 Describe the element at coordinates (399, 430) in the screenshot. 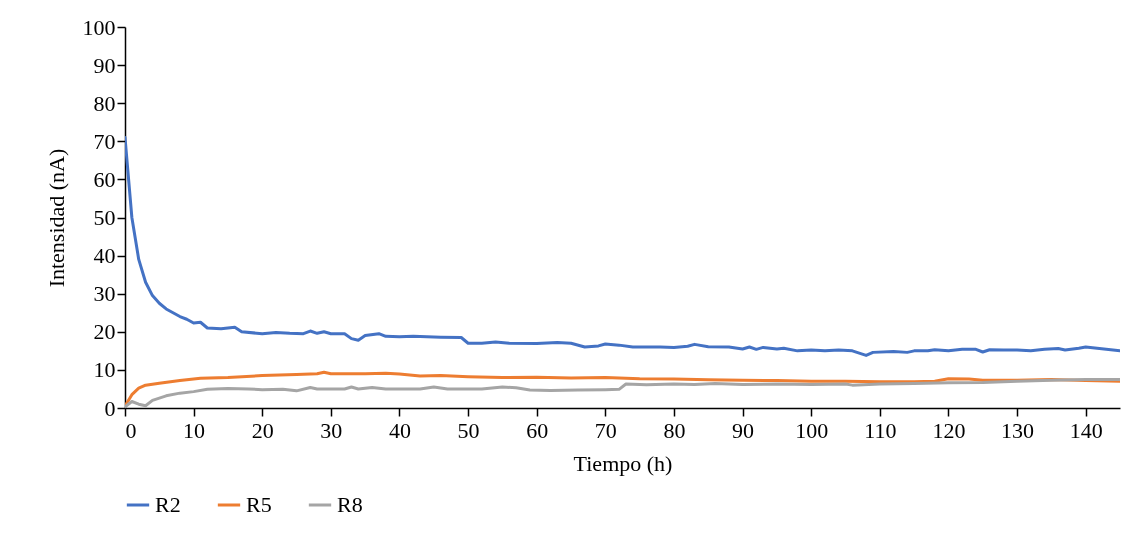

I see `x-tick-label: 40` at that location.